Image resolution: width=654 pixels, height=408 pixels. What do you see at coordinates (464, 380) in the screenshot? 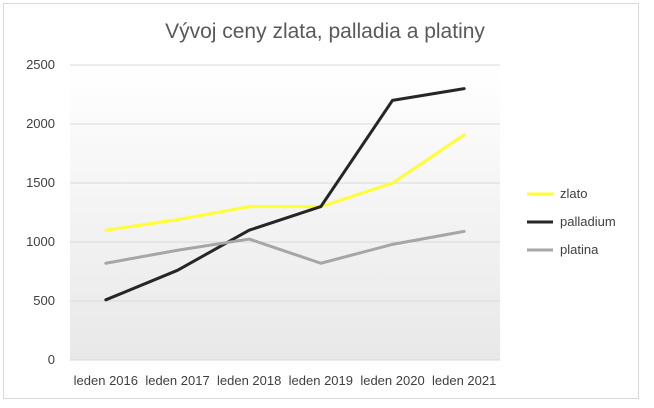
I see `x-tick-label: leden 2021` at bounding box center [464, 380].